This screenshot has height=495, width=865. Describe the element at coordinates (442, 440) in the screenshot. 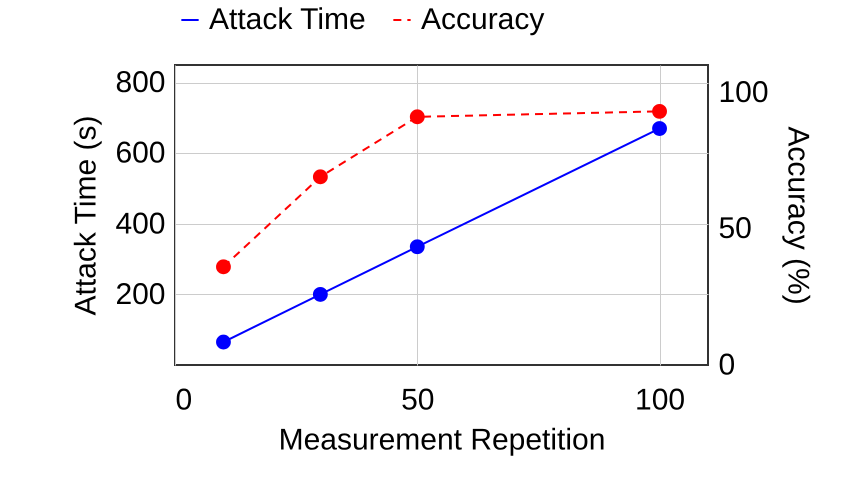

I see `x-axis-title: Measurement Repetition` at that location.